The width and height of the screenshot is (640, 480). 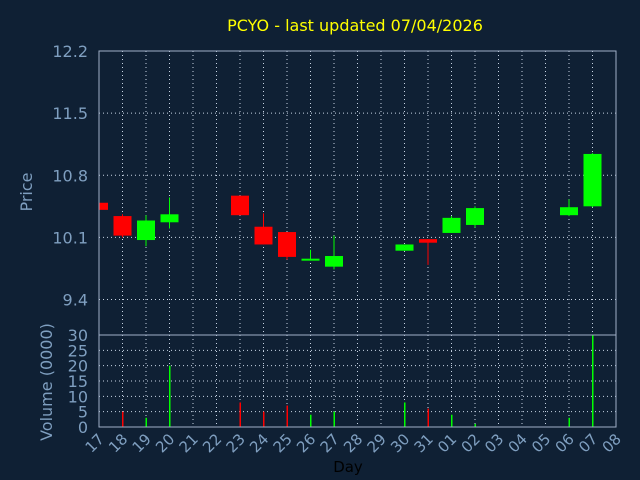 I want to click on volume-bars, so click(x=358, y=381).